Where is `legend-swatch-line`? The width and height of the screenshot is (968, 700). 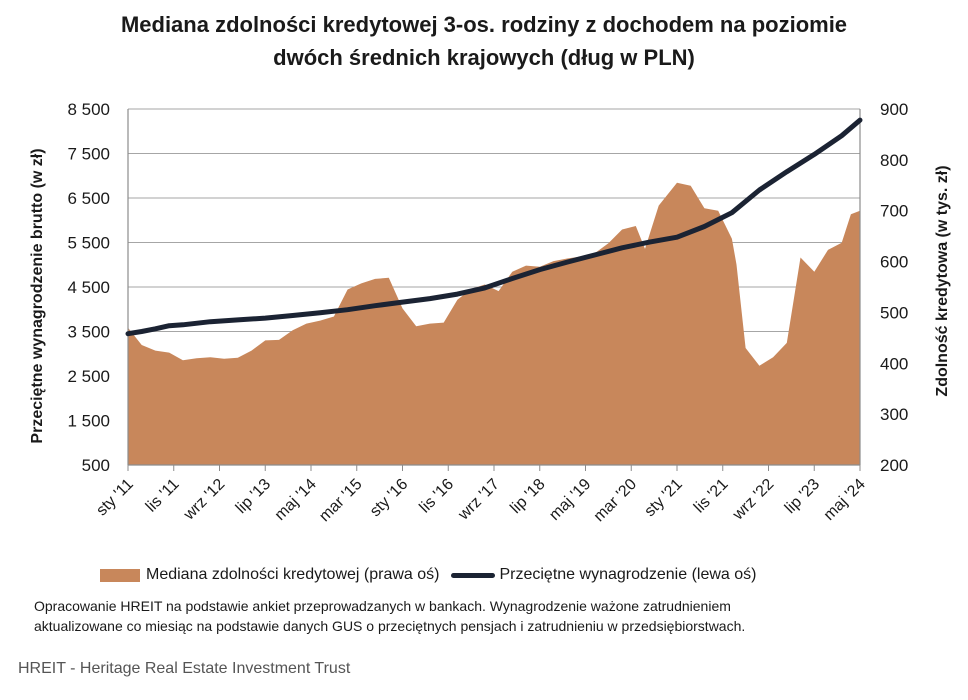 legend-swatch-line is located at coordinates (473, 575).